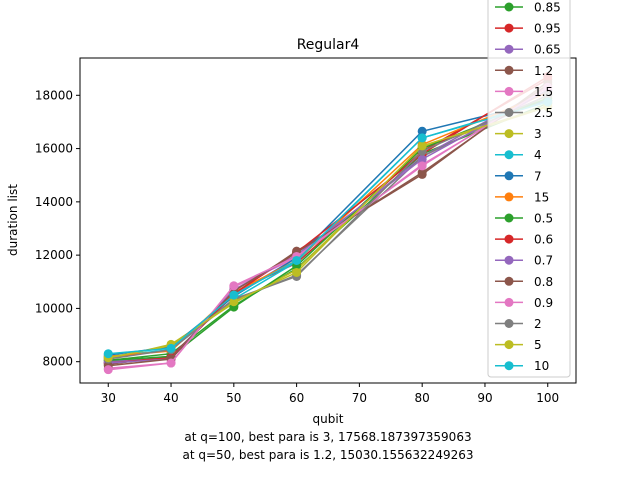  I want to click on legend-label: 4, so click(538, 155).